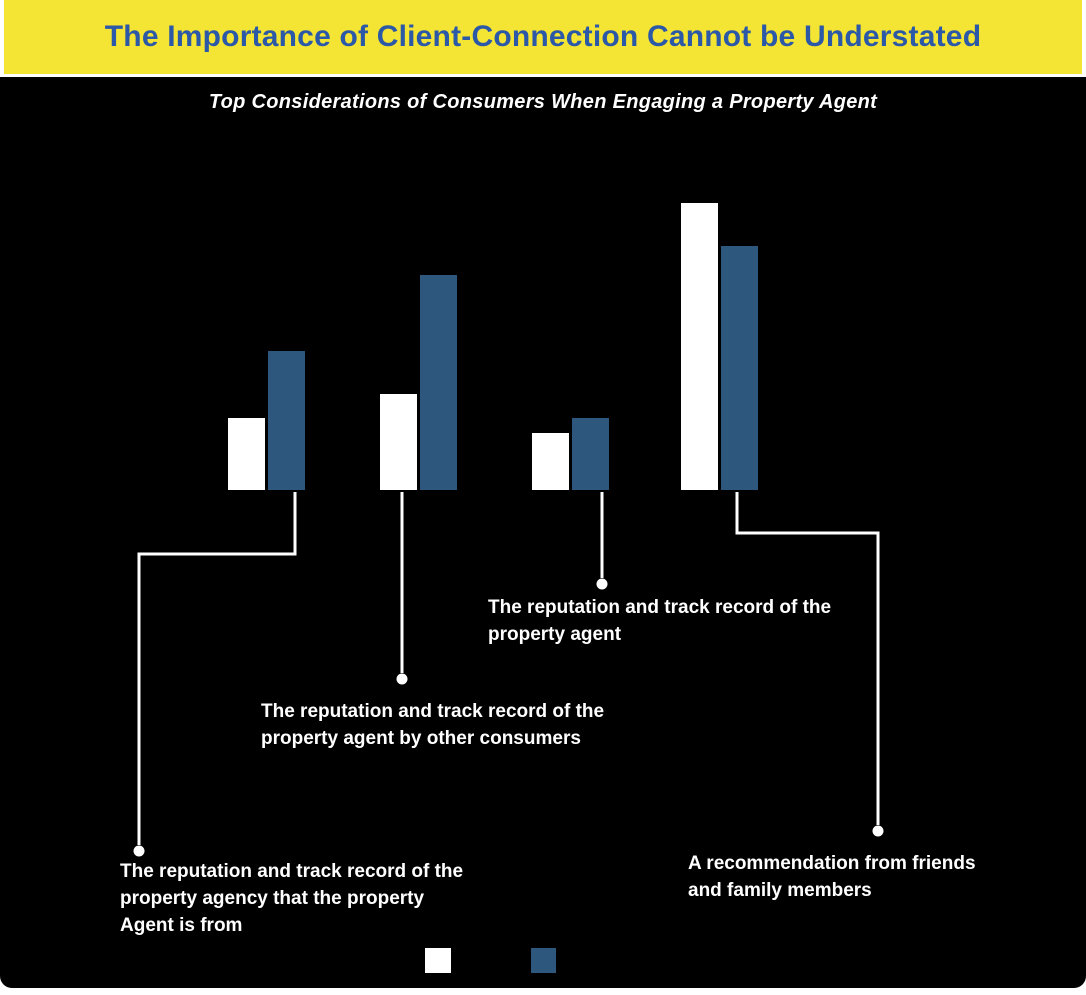 The height and width of the screenshot is (995, 1086). I want to click on bar-blue-group2, so click(438, 382).